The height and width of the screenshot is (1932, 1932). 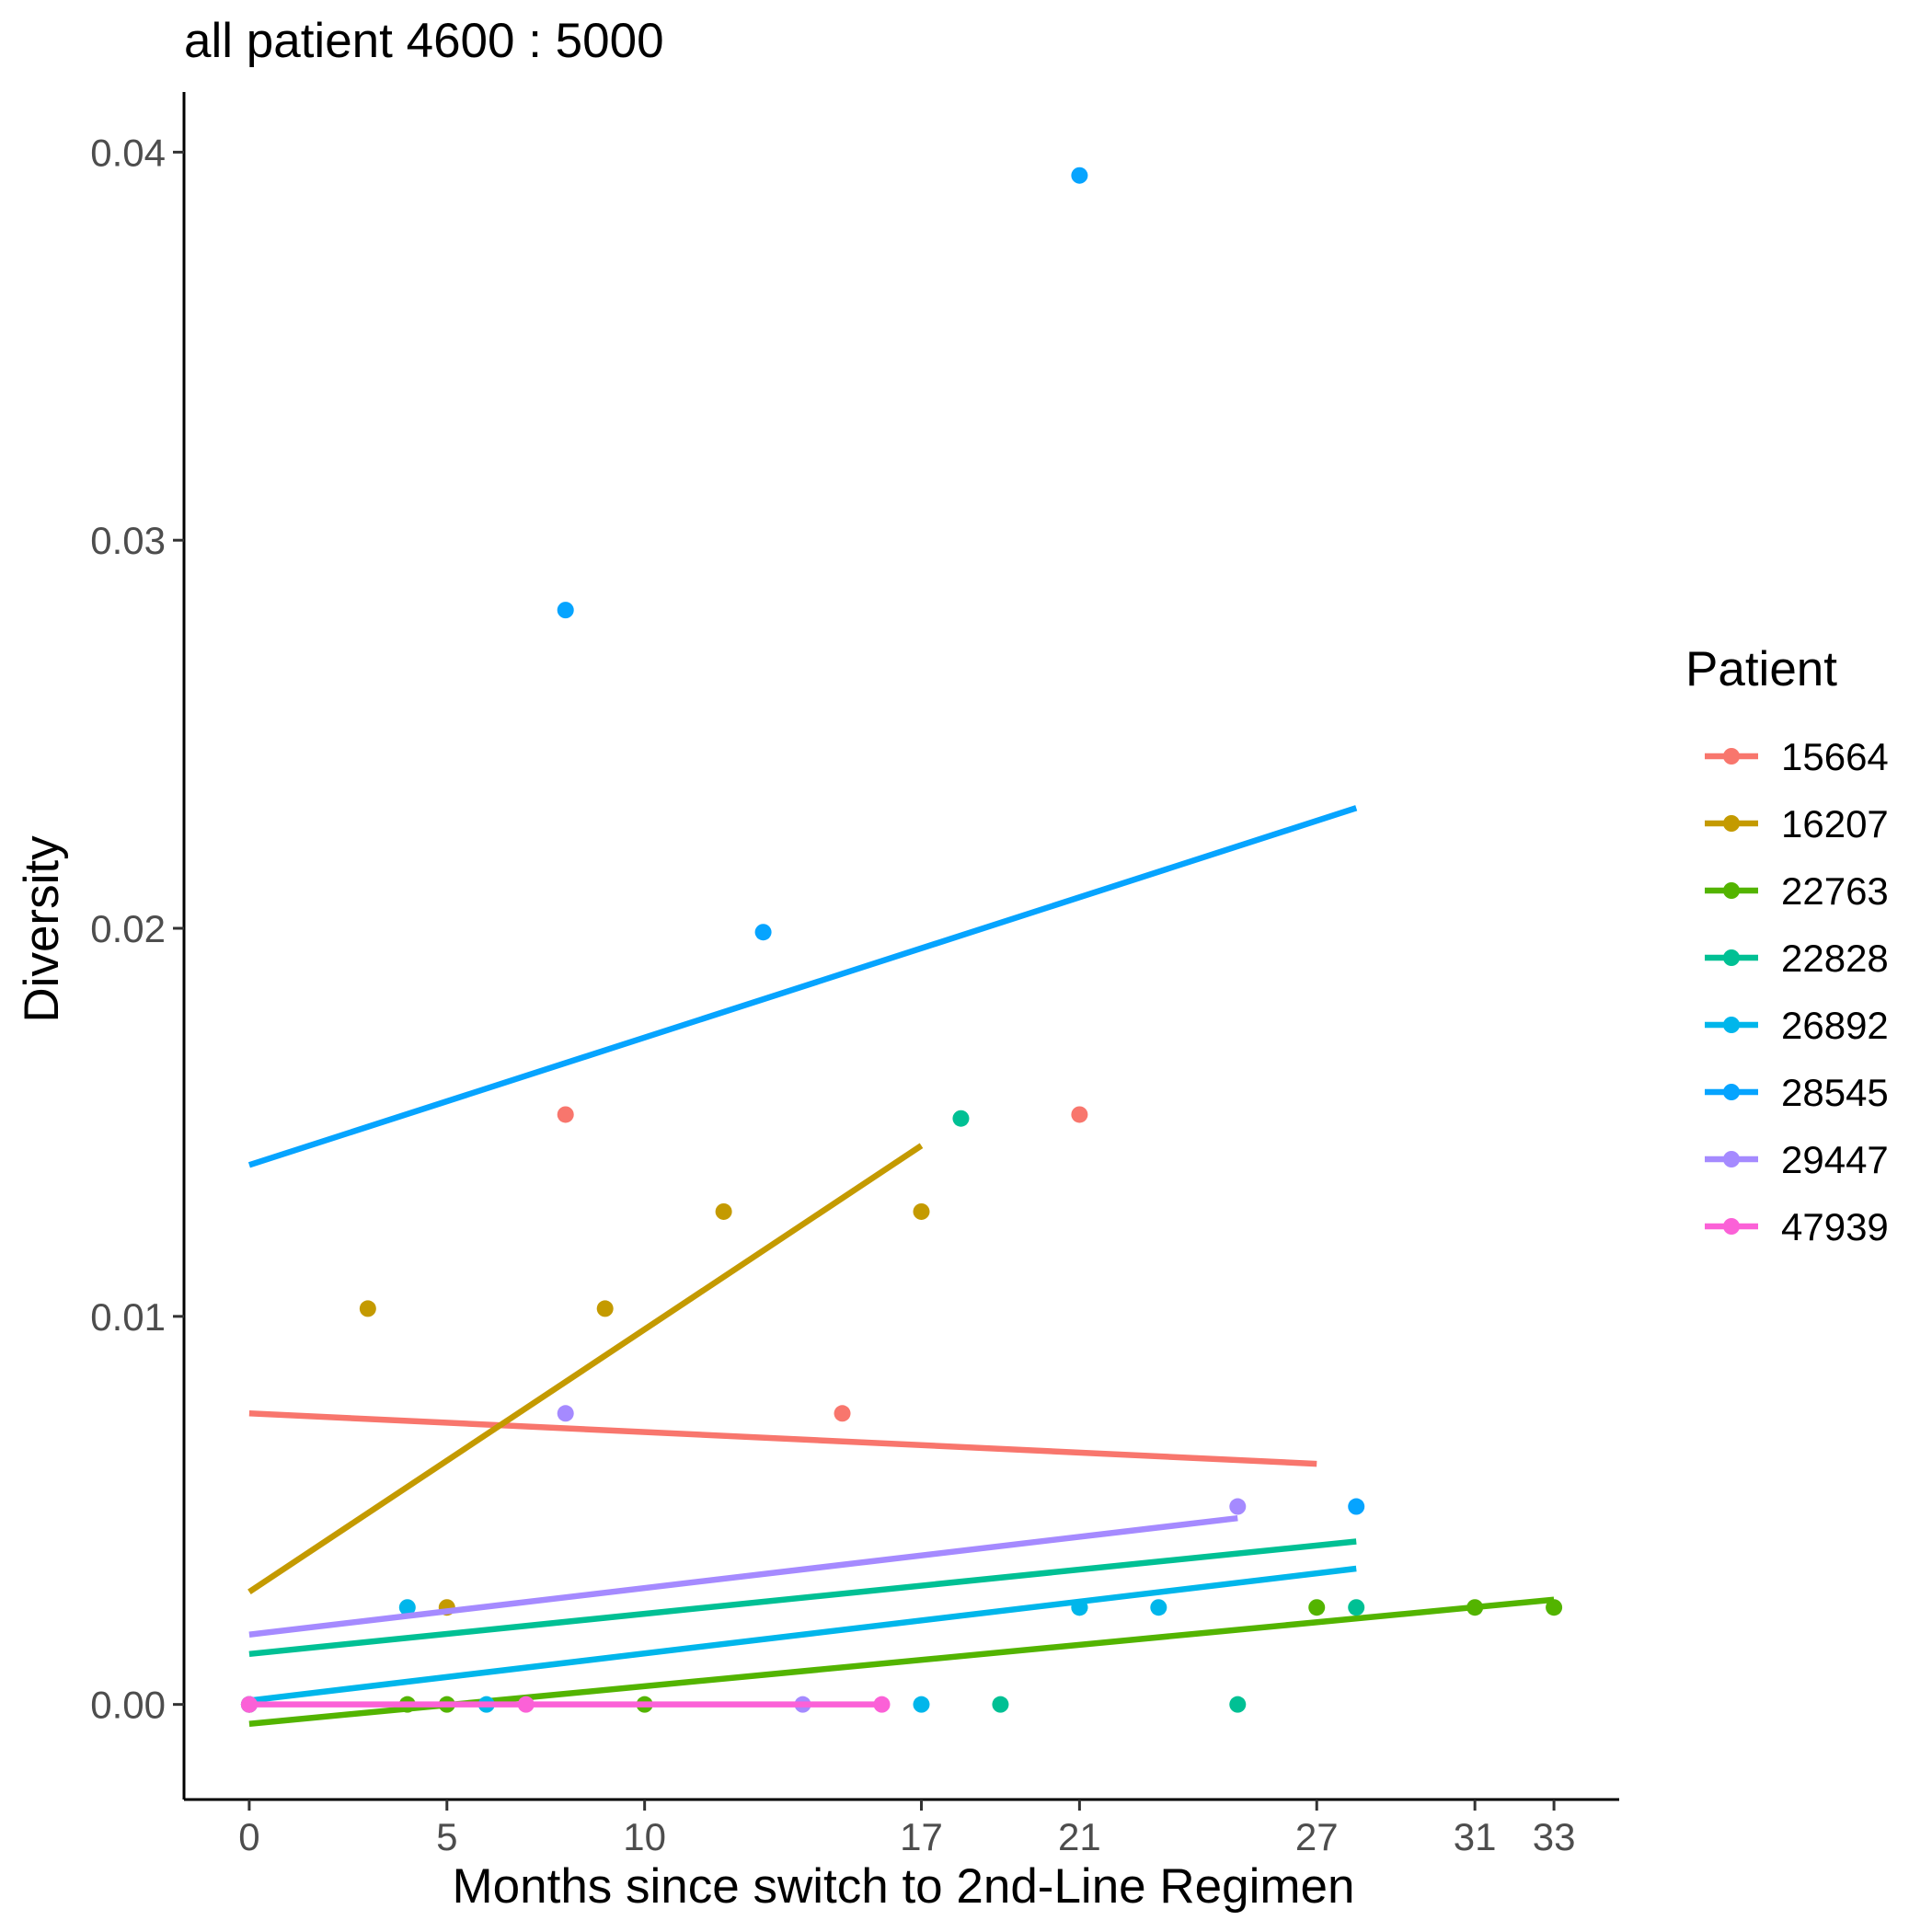 I want to click on chart-title: all patient 4600 : 5000, so click(x=424, y=41).